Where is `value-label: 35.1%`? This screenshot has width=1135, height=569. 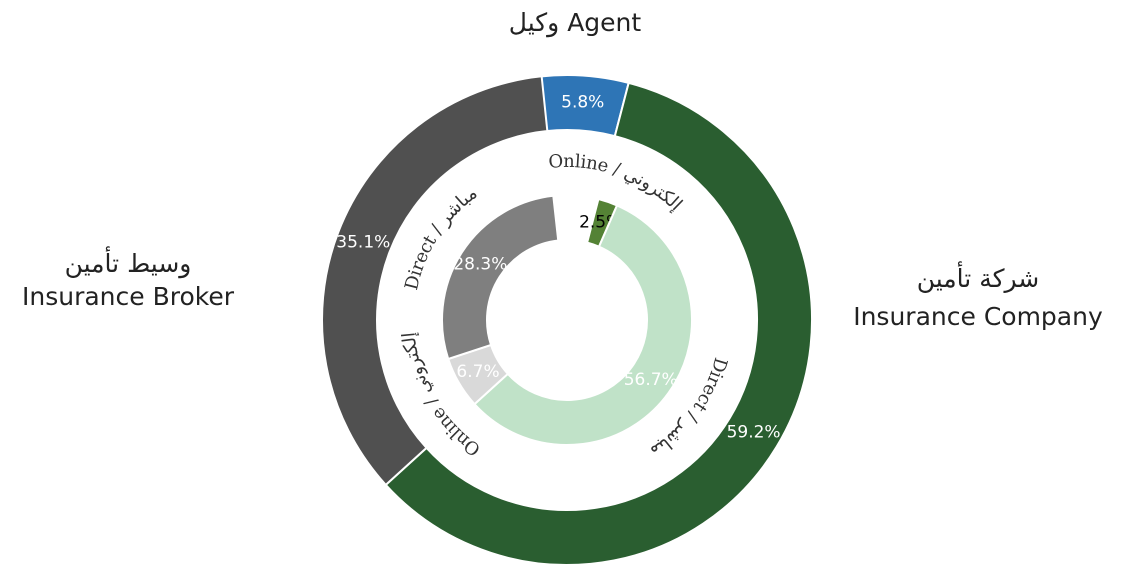
value-label: 35.1% is located at coordinates (363, 242).